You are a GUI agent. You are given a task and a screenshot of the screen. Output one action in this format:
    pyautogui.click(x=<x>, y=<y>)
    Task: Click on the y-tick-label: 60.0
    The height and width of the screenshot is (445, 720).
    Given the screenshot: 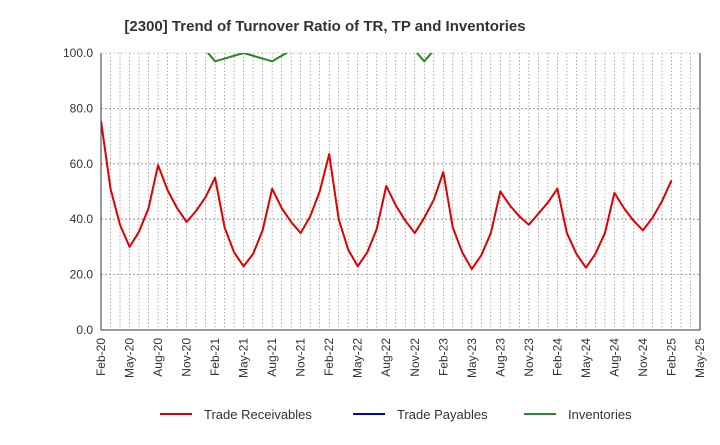 What is the action you would take?
    pyautogui.click(x=82, y=164)
    